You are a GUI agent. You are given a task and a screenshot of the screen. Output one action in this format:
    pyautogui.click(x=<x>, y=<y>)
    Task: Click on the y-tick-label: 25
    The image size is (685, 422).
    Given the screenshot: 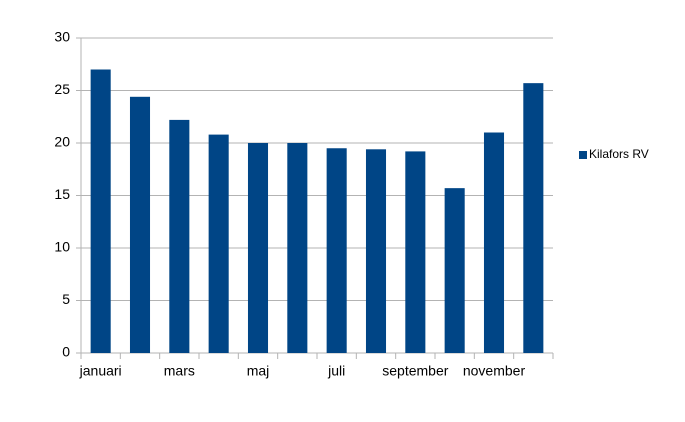 What is the action you would take?
    pyautogui.click(x=62, y=89)
    